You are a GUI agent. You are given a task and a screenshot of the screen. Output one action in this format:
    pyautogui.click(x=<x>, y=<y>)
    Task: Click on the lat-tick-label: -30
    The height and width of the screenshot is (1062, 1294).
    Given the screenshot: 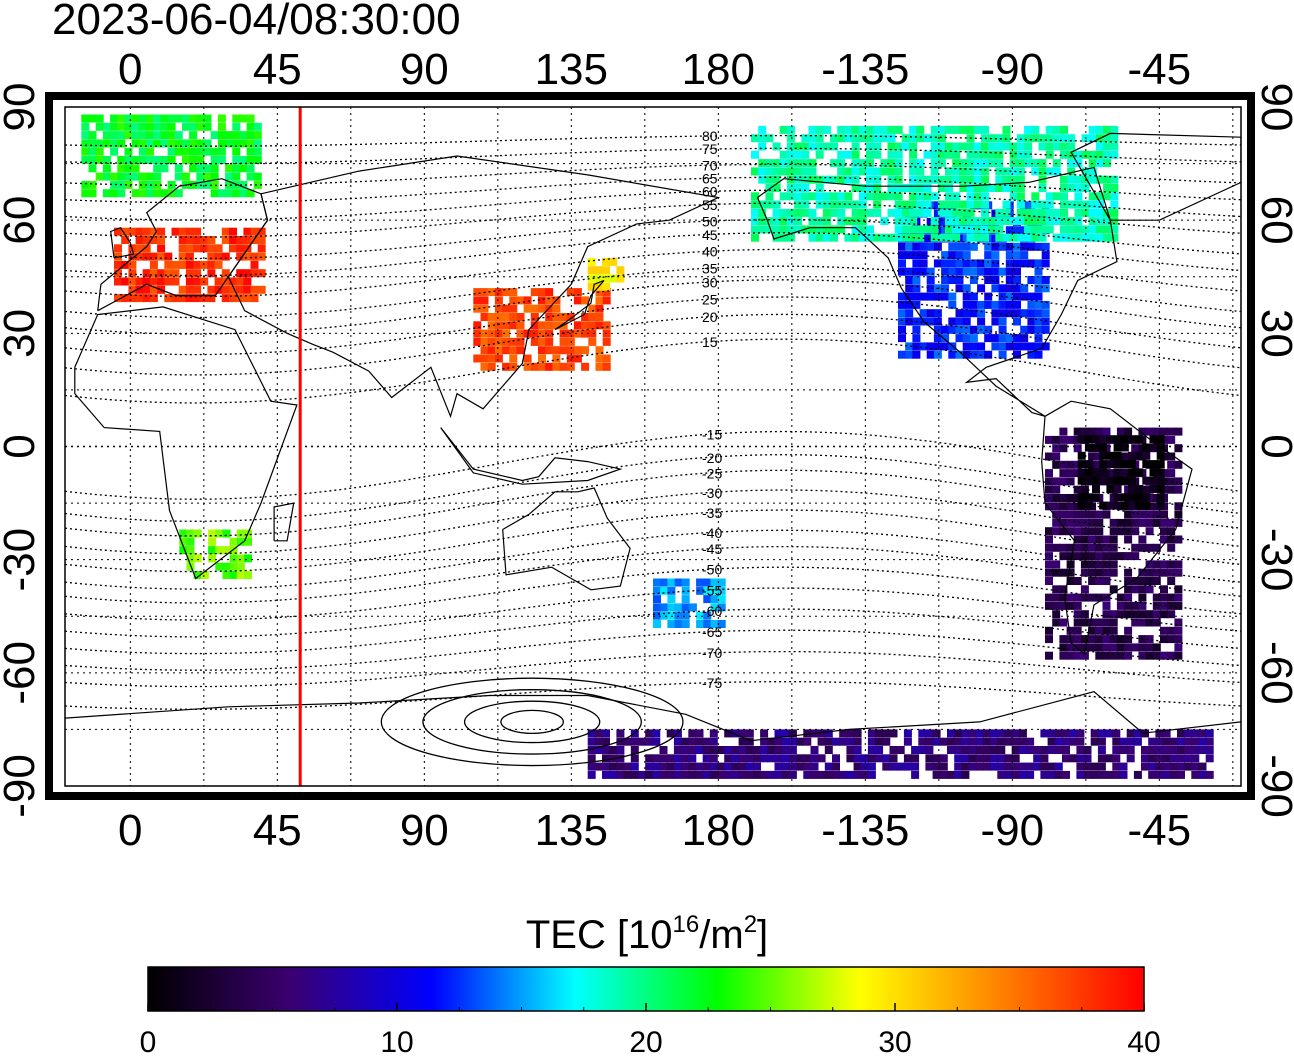 What is the action you would take?
    pyautogui.click(x=22, y=560)
    